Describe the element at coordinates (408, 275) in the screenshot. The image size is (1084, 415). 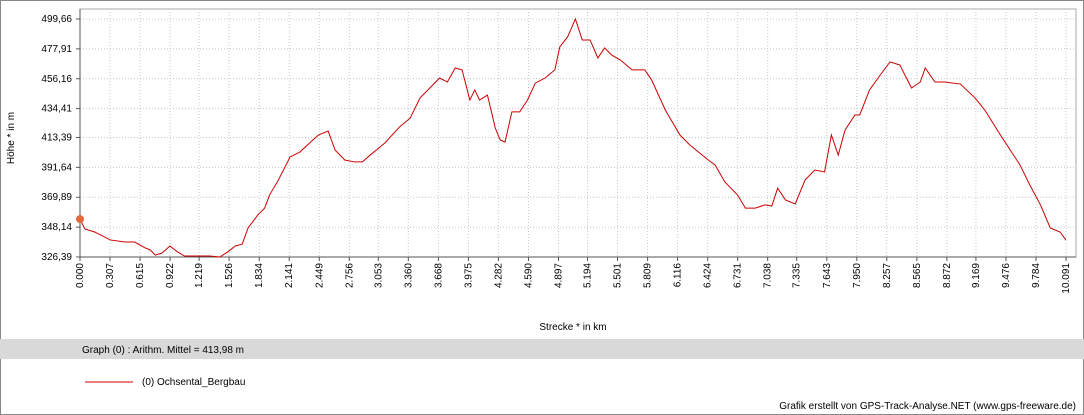
I see `x-tick-label: 3.360` at that location.